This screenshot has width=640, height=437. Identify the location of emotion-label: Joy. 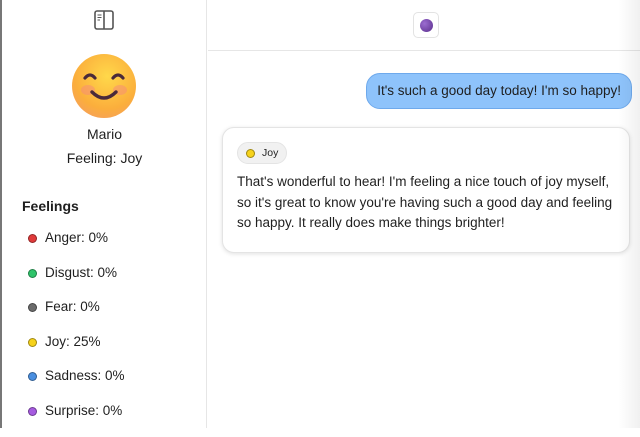
(270, 153).